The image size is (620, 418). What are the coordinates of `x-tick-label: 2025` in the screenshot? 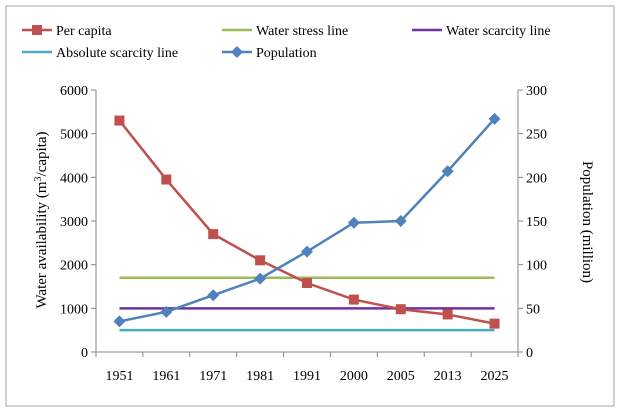 It's located at (495, 376).